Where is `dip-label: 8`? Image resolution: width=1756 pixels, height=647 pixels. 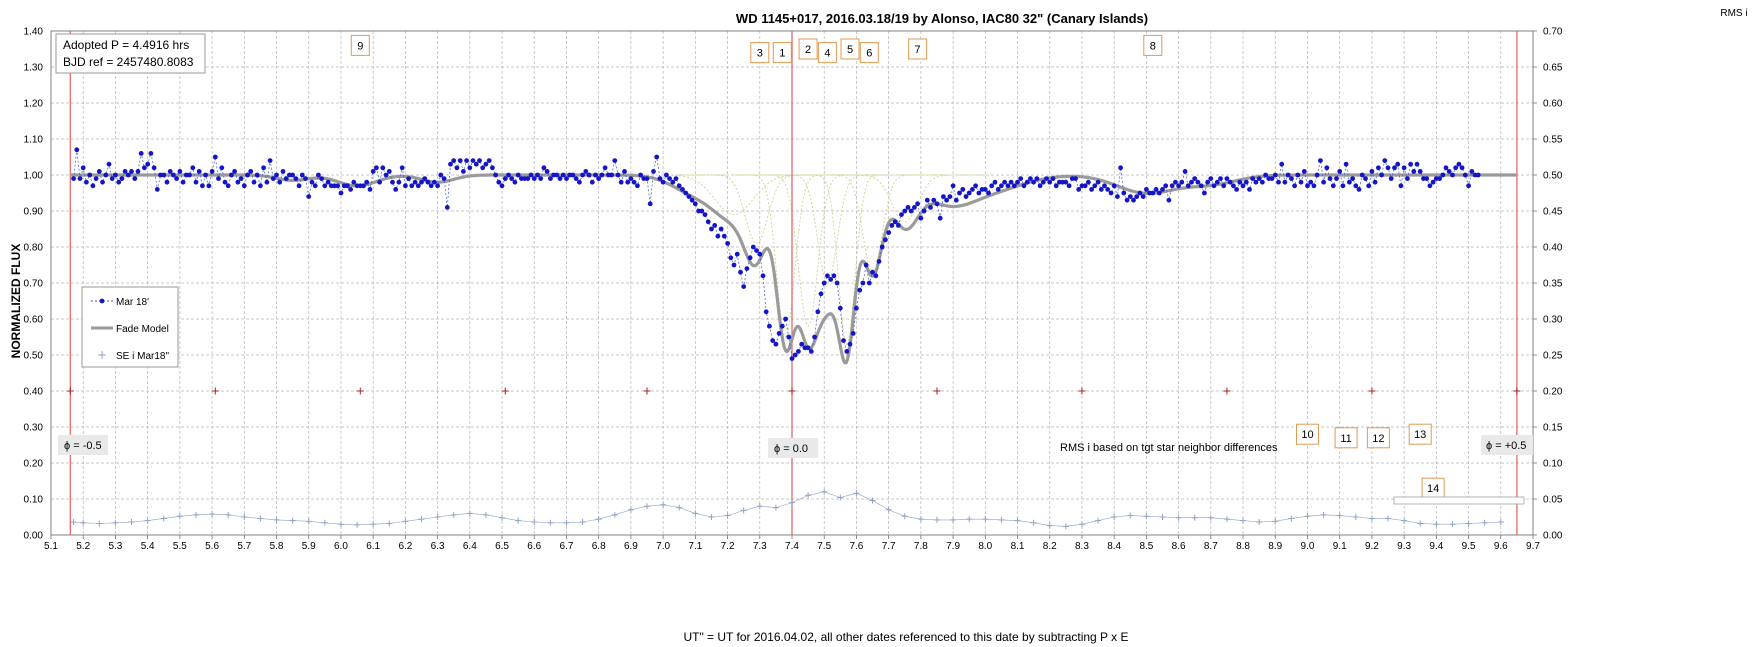 dip-label: 8 is located at coordinates (1153, 46).